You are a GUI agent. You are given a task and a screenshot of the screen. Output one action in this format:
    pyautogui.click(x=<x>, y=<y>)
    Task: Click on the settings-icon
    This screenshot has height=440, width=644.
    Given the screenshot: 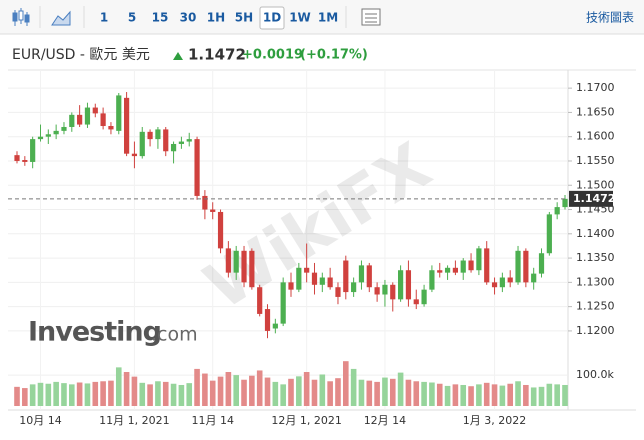 What is the action you would take?
    pyautogui.click(x=371, y=17)
    